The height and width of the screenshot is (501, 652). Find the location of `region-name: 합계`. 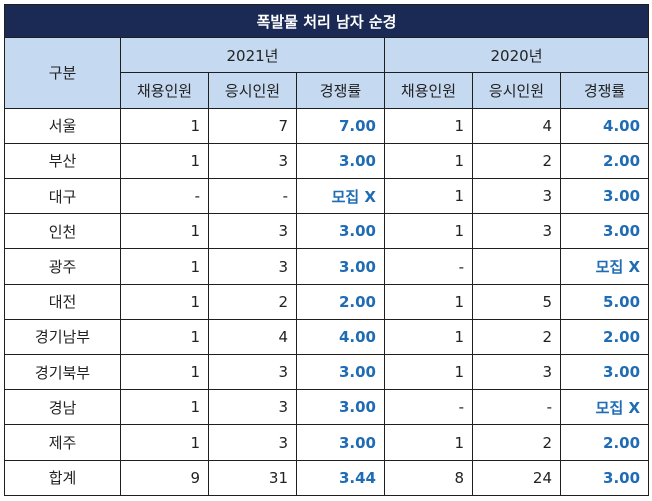

region-name: 합계 is located at coordinates (62, 478).